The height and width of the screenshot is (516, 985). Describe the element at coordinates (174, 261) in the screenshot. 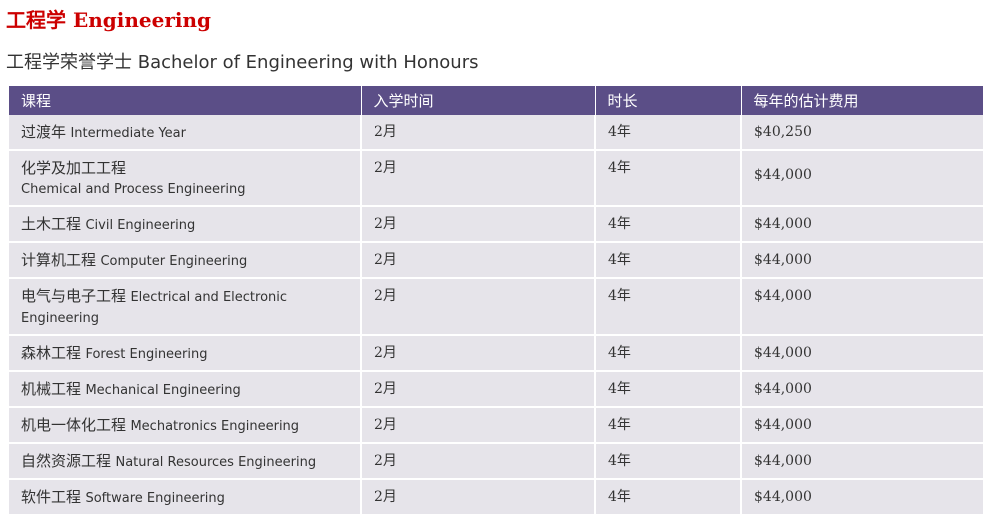

I see `course-name-en: Computer Engineering` at that location.